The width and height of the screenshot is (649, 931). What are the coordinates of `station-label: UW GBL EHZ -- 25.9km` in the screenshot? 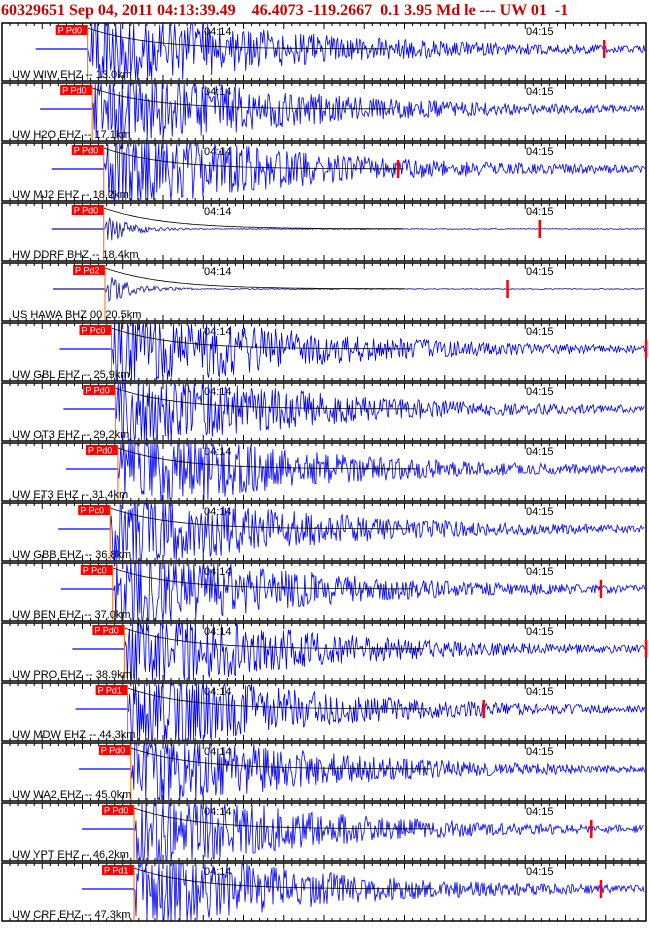 It's located at (71, 375).